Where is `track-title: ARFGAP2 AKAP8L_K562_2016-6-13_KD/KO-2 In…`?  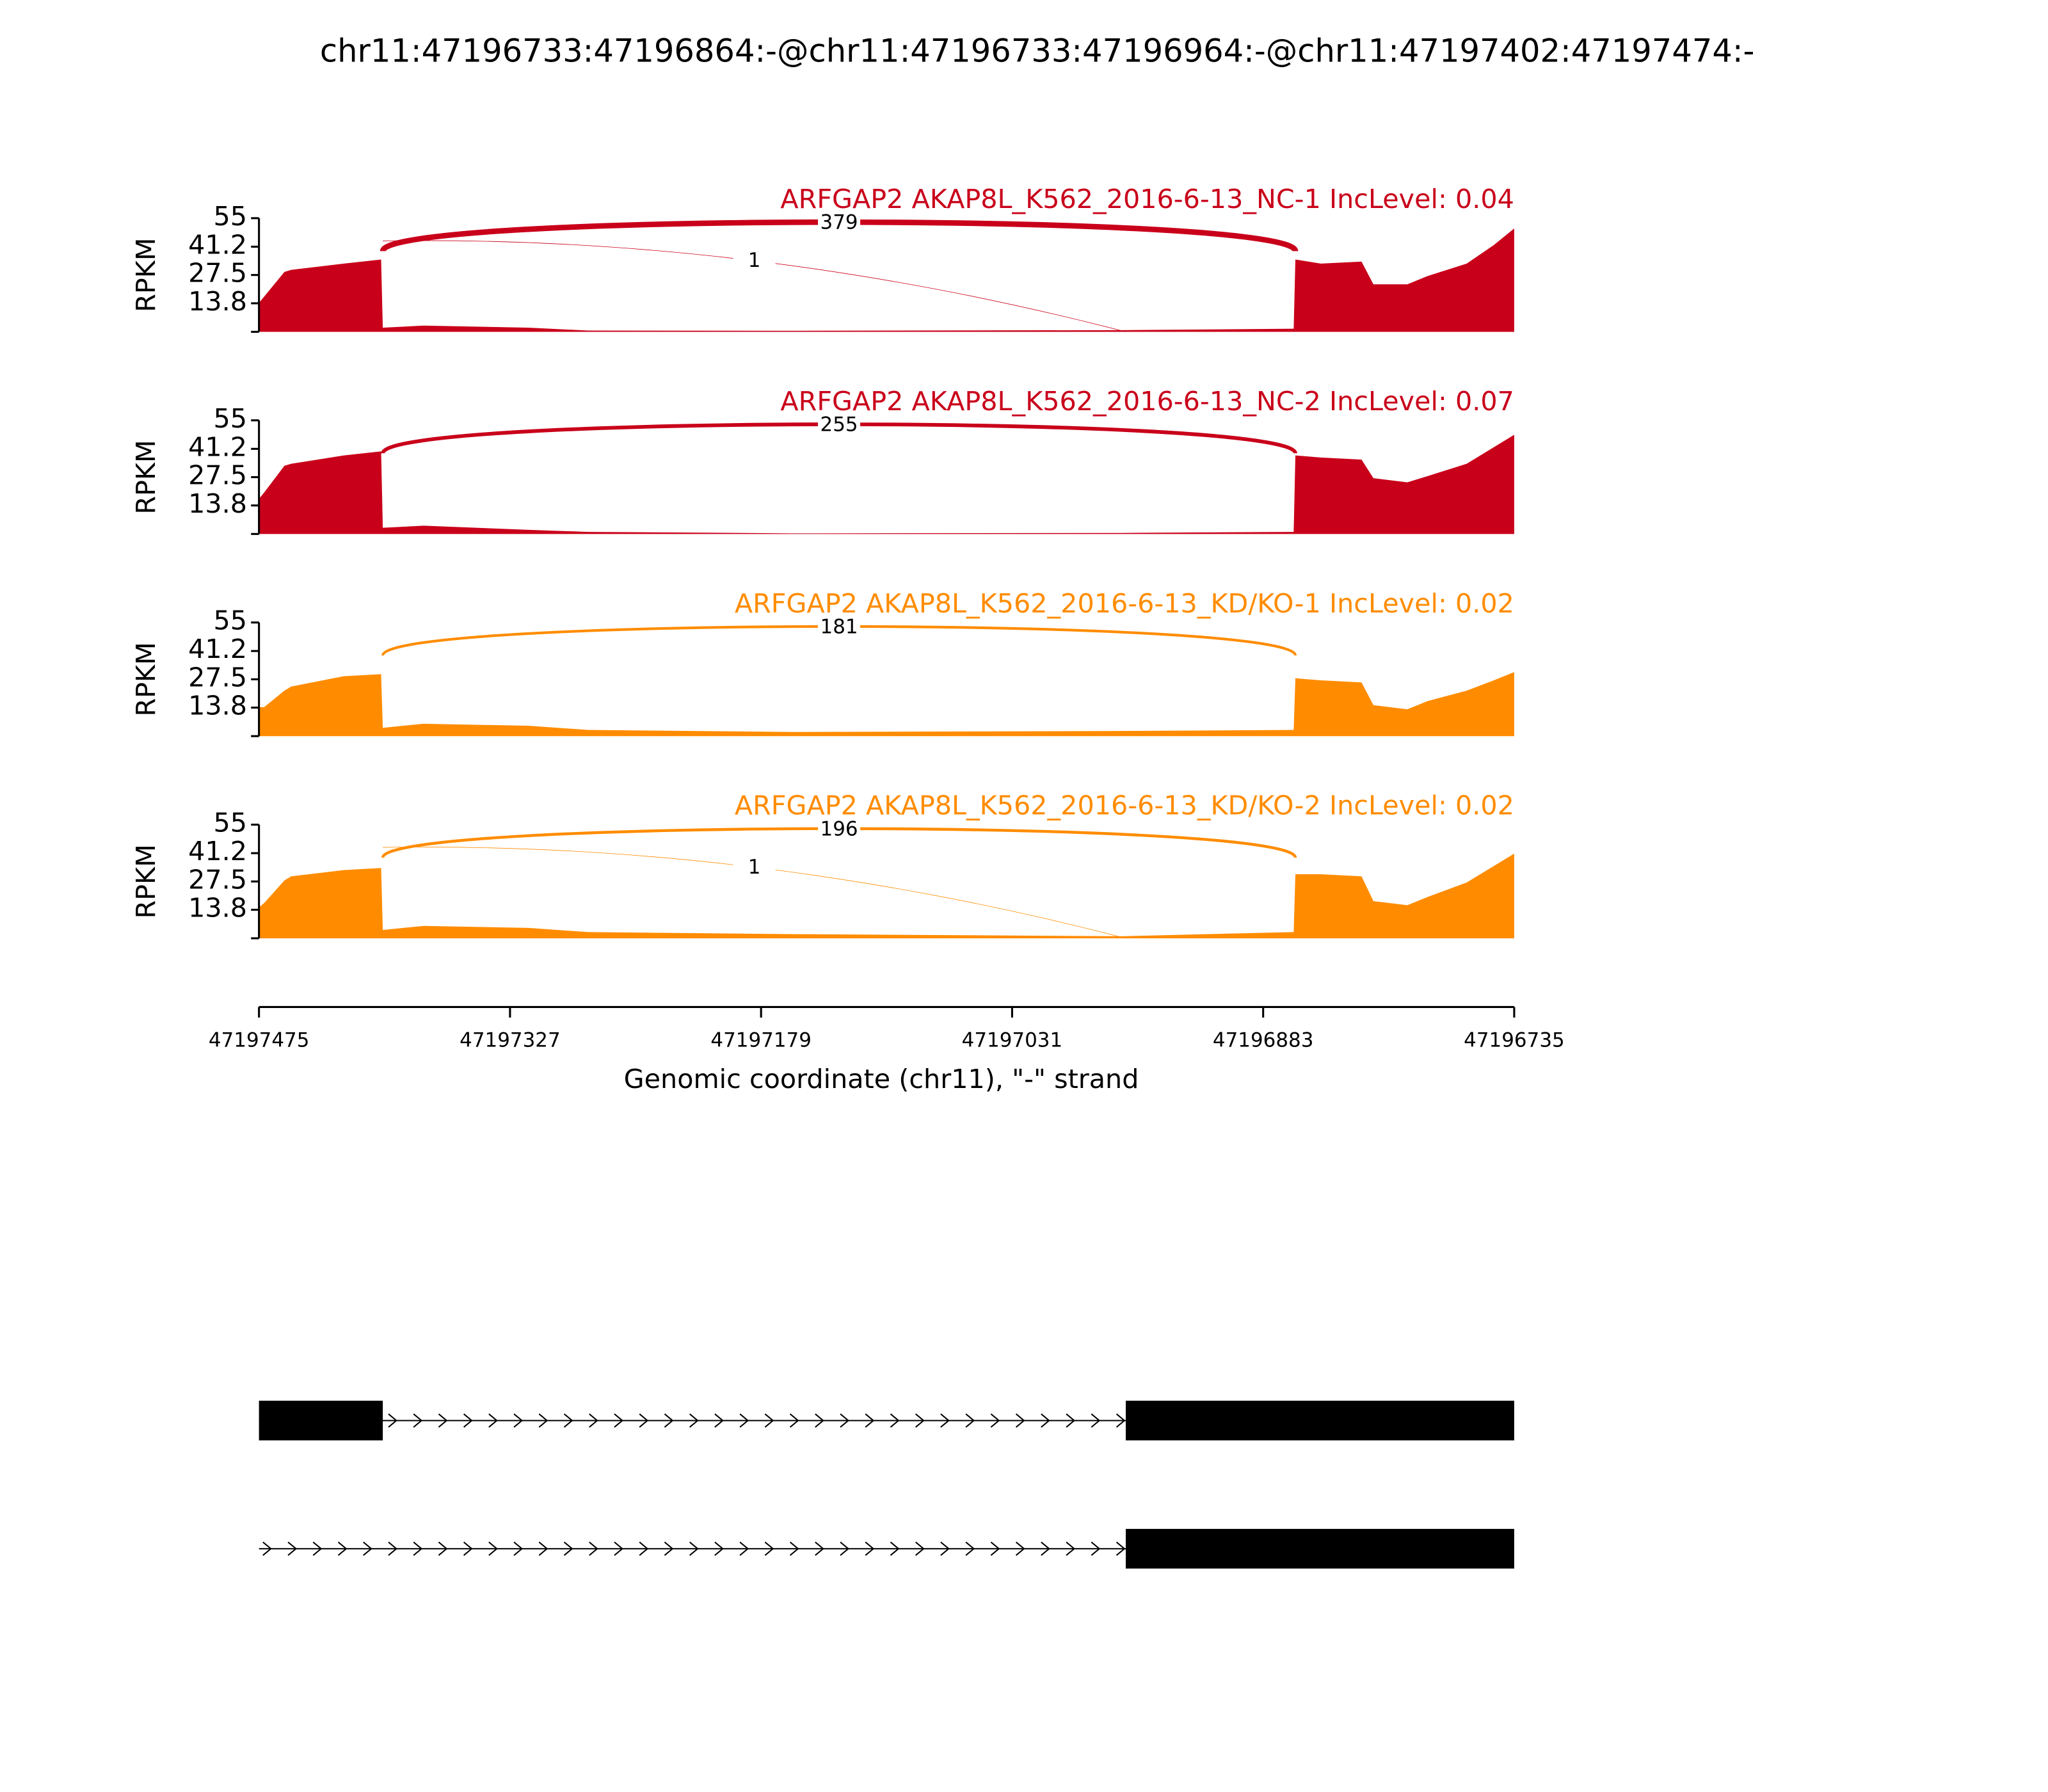
track-title: ARFGAP2 AKAP8L_K562_2016-6-13_KD/KO-2 In… is located at coordinates (1124, 805).